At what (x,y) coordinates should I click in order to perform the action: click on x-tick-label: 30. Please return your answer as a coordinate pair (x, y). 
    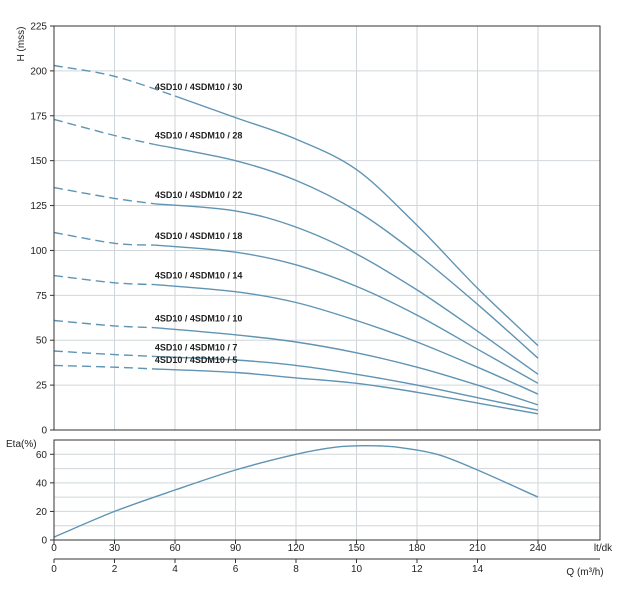
    Looking at the image, I should click on (115, 548).